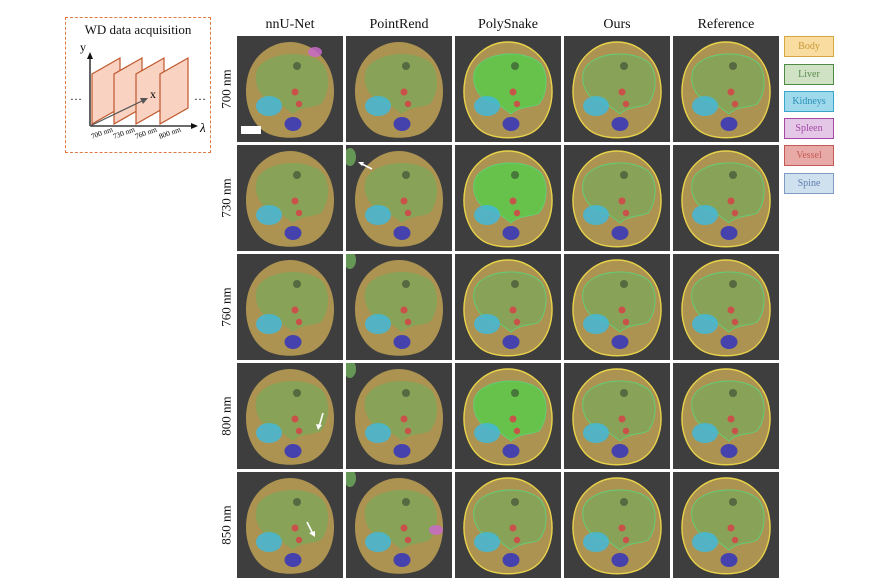 The width and height of the screenshot is (893, 588). What do you see at coordinates (290, 24) in the screenshot?
I see `column-header-nnunet: nnU-Net` at bounding box center [290, 24].